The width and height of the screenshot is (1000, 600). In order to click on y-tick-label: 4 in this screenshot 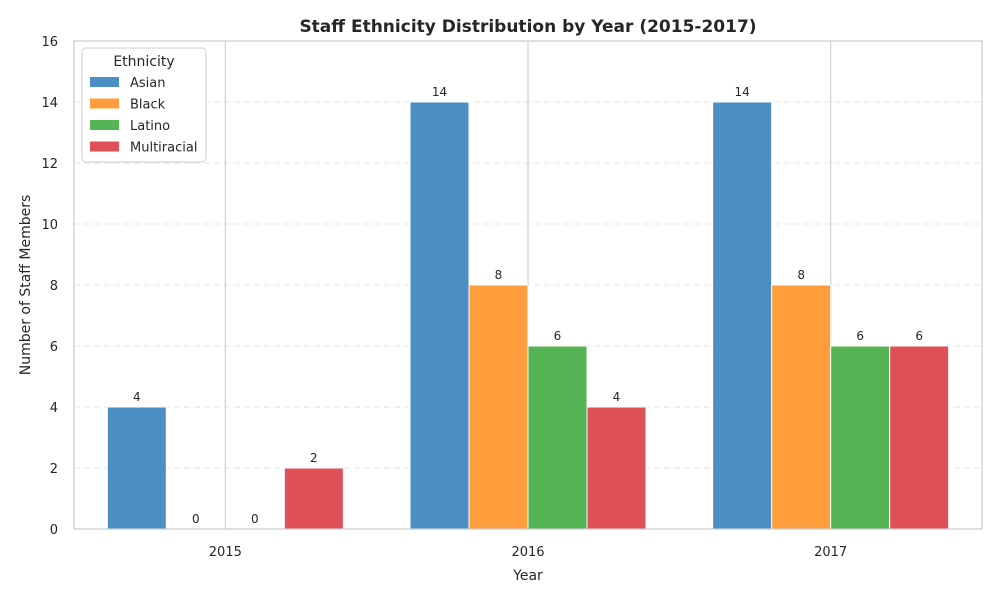, I will do `click(54, 408)`.